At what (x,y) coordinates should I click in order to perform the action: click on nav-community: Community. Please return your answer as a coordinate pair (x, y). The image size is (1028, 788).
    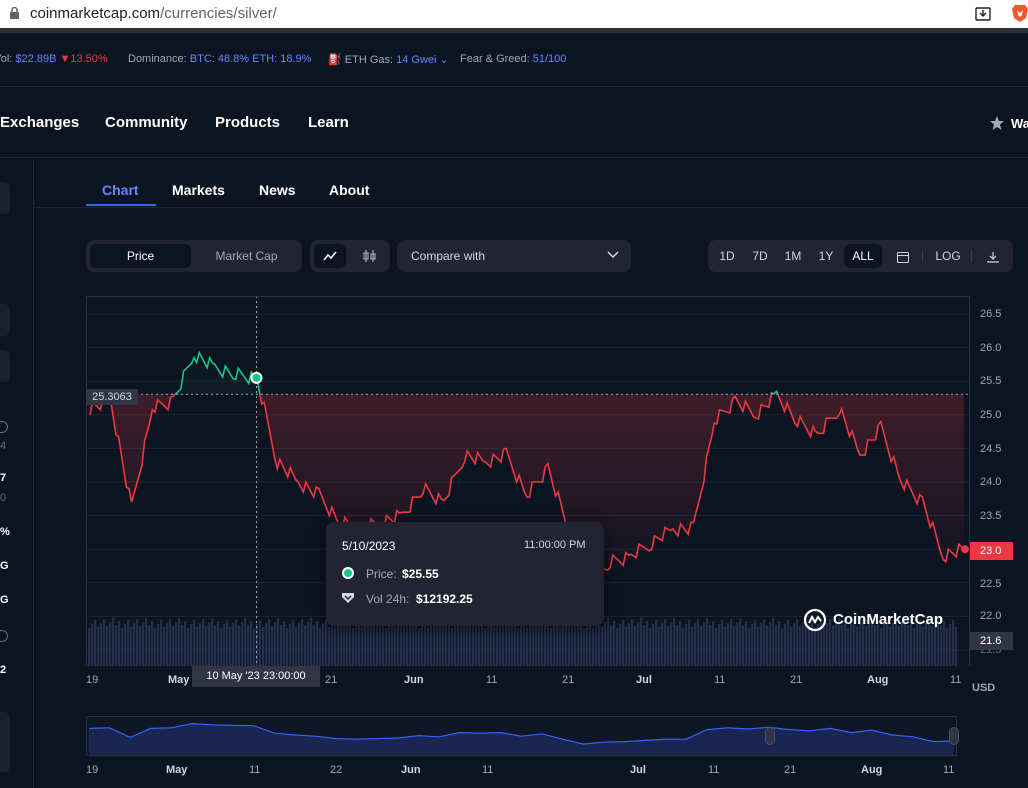
    Looking at the image, I should click on (146, 122).